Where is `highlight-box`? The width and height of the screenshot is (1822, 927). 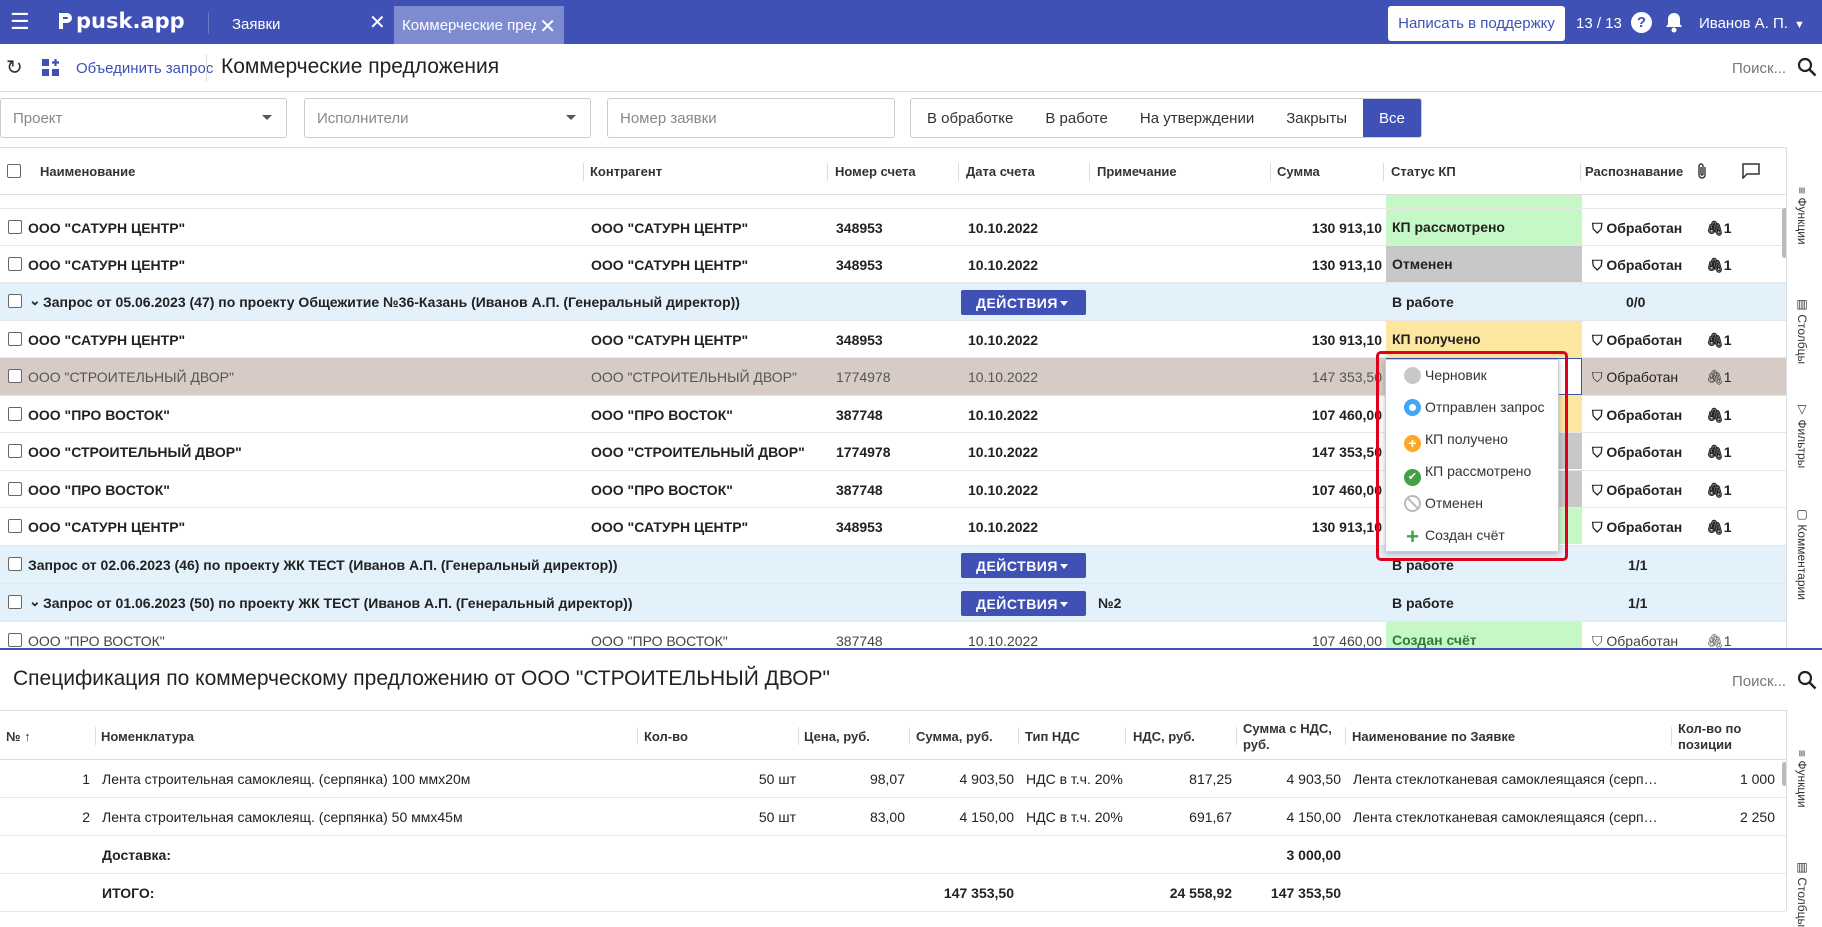
highlight-box is located at coordinates (1472, 456).